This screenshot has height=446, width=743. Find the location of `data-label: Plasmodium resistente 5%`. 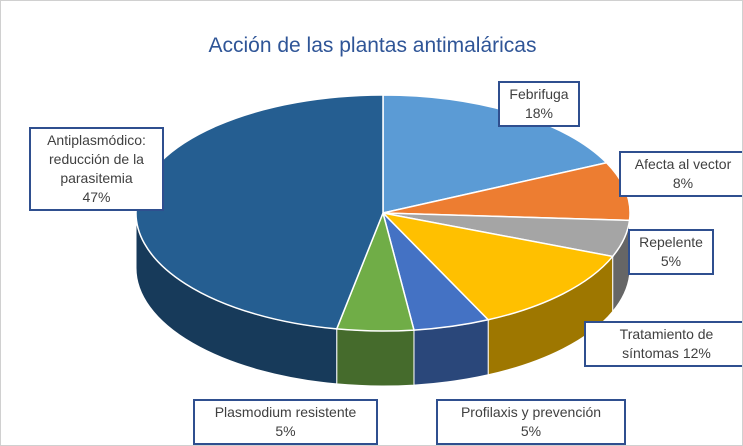

data-label: Plasmodium resistente 5% is located at coordinates (285, 422).